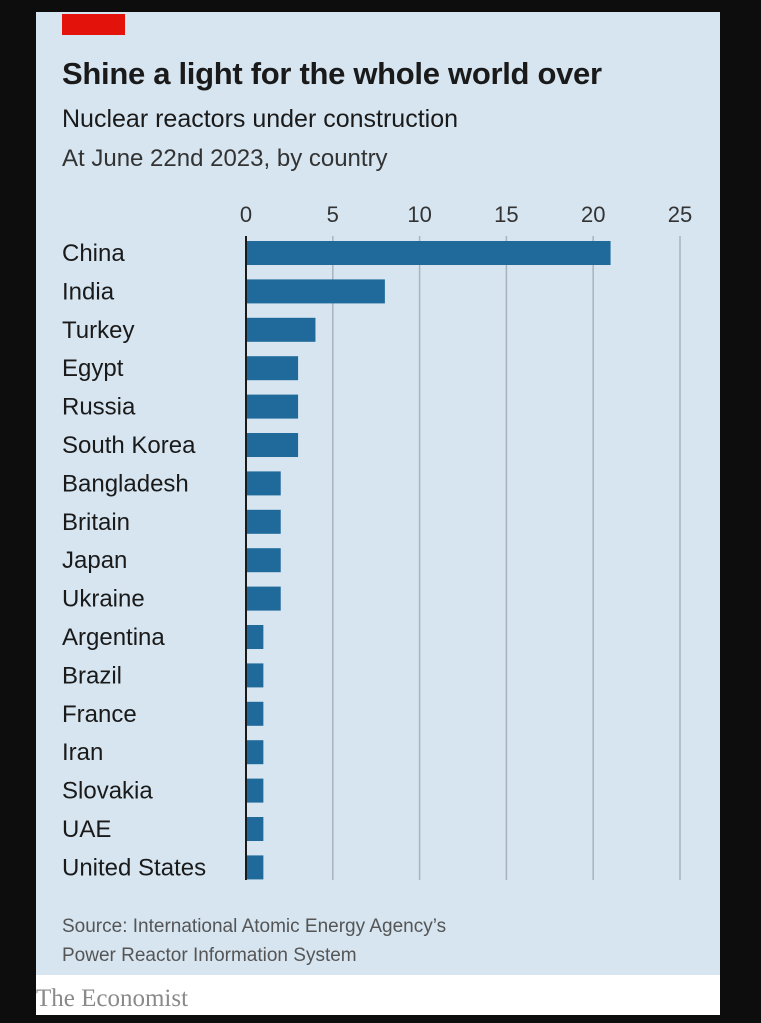  I want to click on category-label: Argentina, so click(113, 637).